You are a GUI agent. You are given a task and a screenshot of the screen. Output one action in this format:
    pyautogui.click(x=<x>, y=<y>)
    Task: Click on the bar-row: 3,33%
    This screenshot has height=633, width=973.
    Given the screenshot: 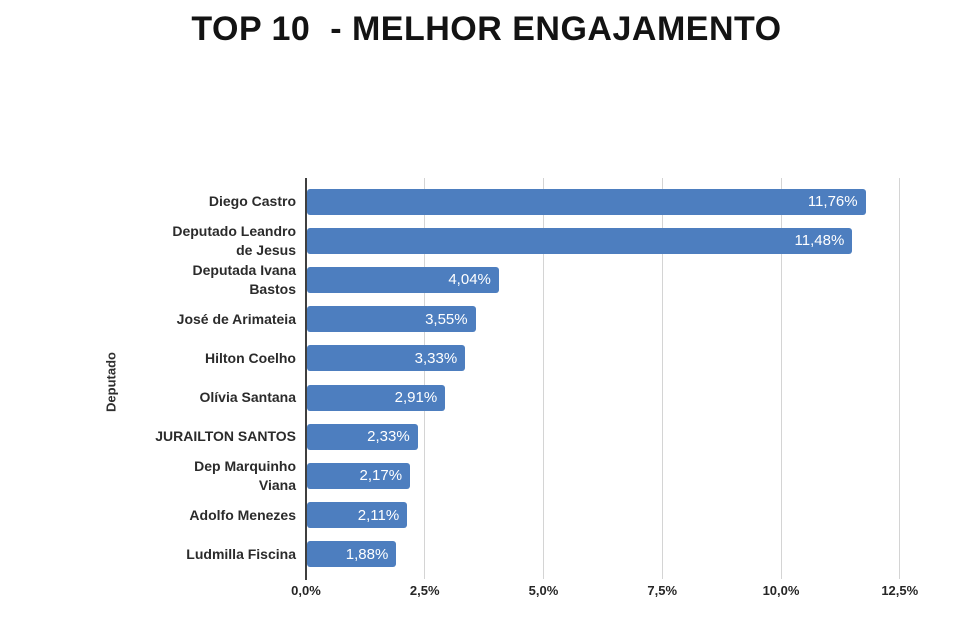 What is the action you would take?
    pyautogui.click(x=623, y=358)
    